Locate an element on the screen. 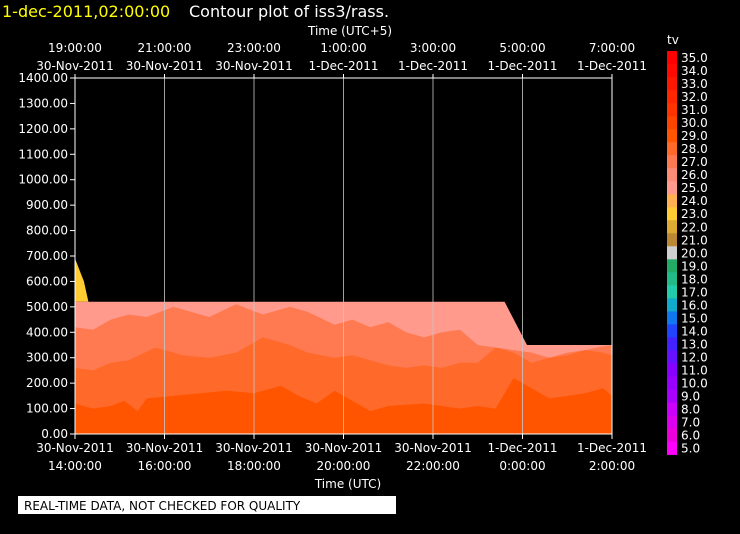 The image size is (740, 534). legend-label: 35.0 is located at coordinates (694, 58).